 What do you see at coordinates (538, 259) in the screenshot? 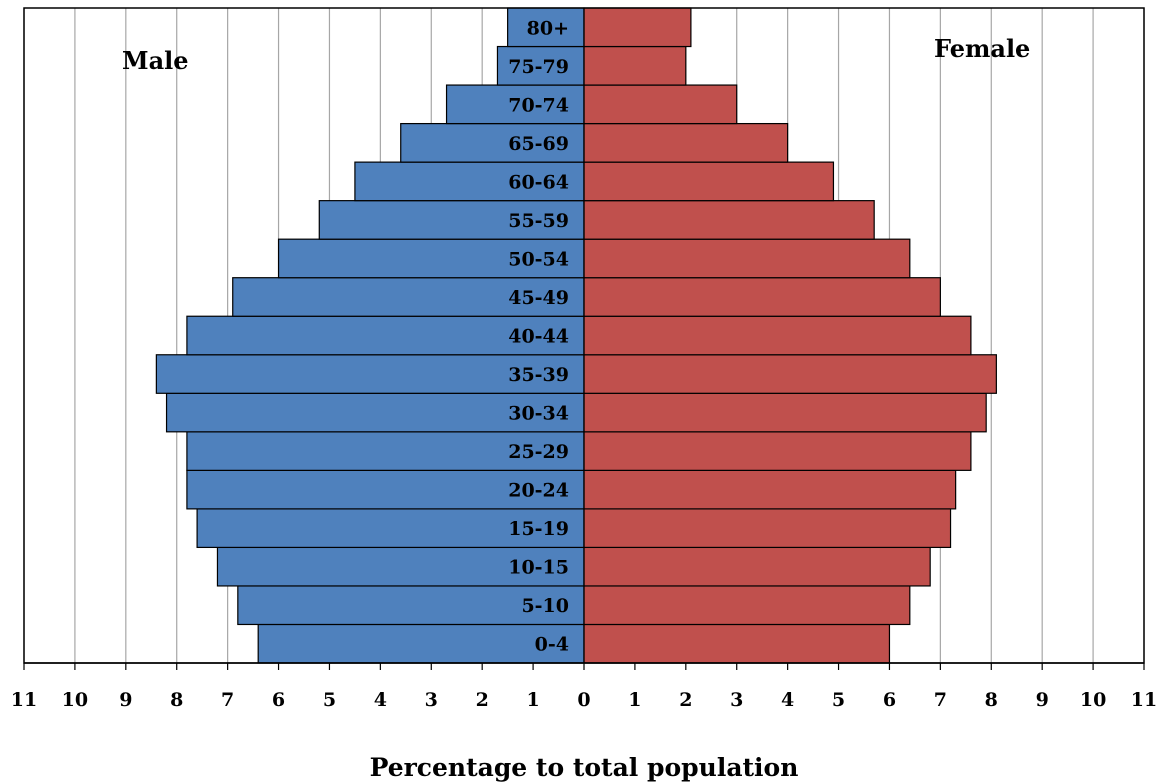
I see `category-label: 50-54` at bounding box center [538, 259].